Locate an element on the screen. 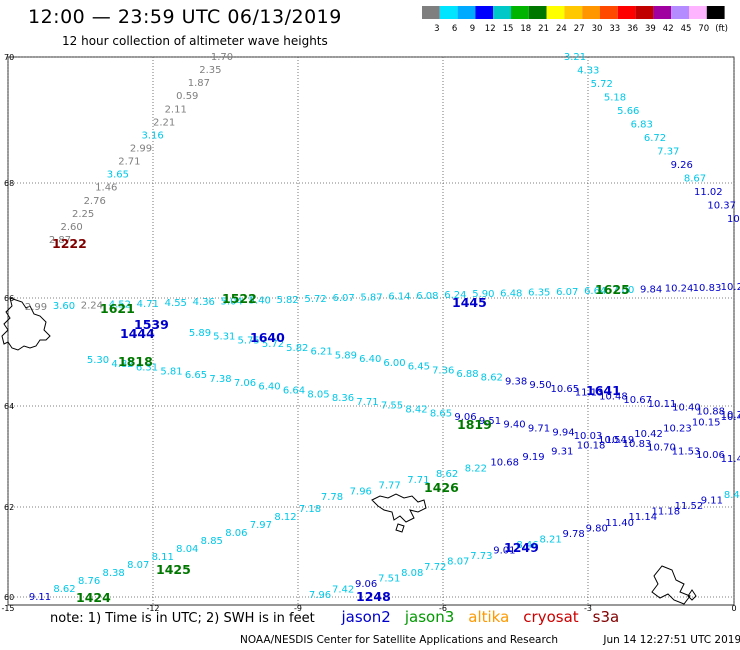 This screenshot has height=650, width=740. wave-height-label: 9.84 is located at coordinates (651, 289).